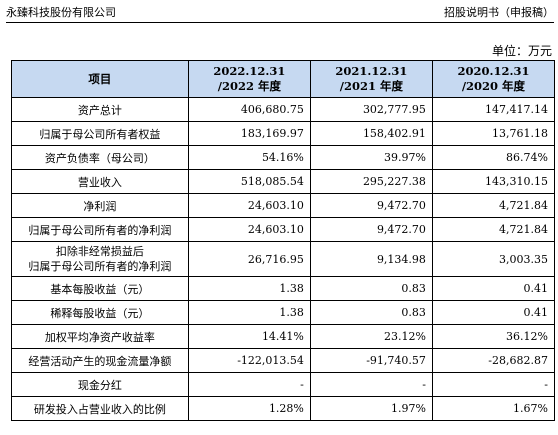  What do you see at coordinates (249, 181) in the screenshot?
I see `value-cell: 518,085.54` at bounding box center [249, 181].